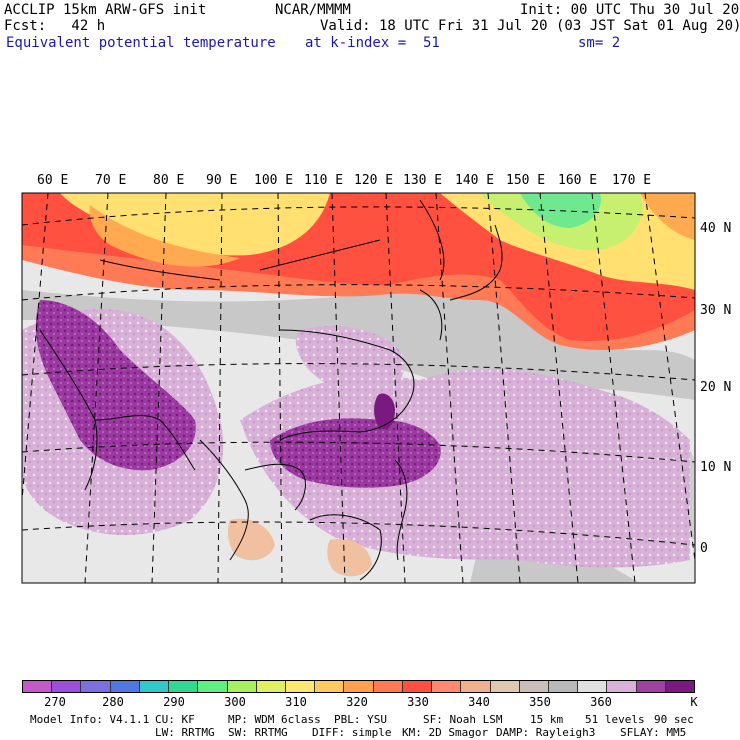  I want to click on footer-model-info: Model Info: V4.1.1, so click(90, 719).